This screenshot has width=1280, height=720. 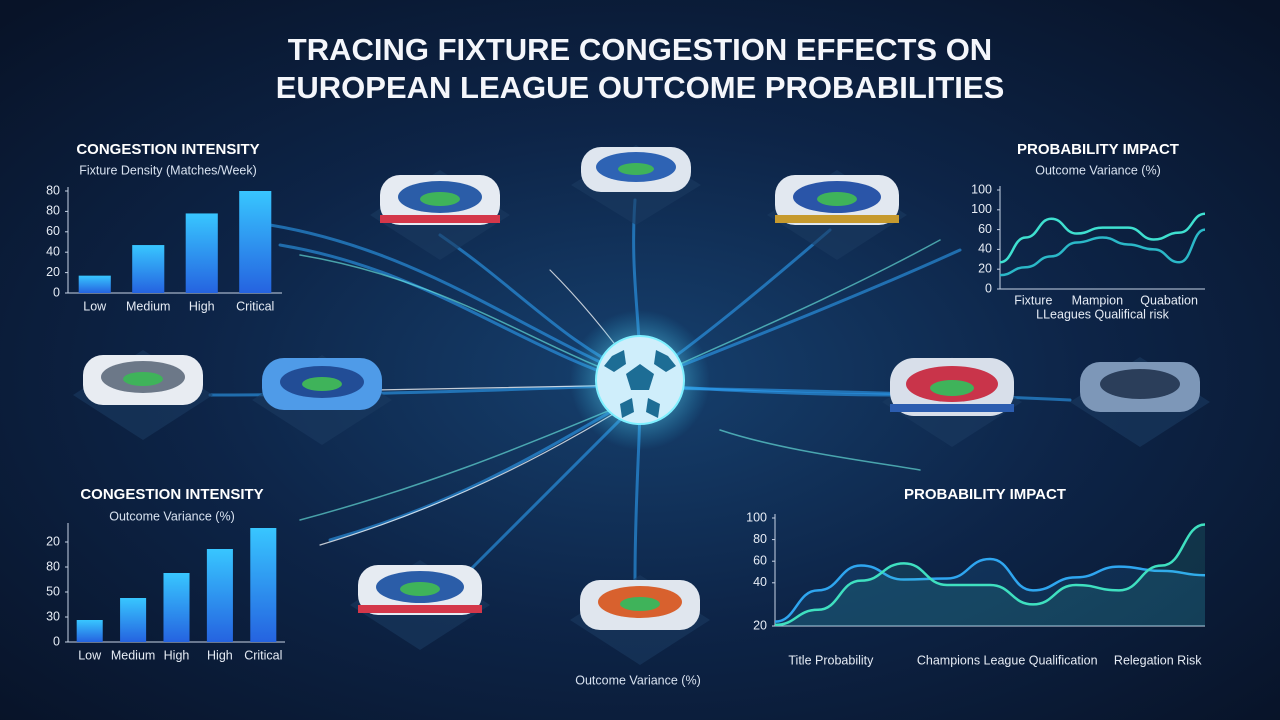 What do you see at coordinates (53, 591) in the screenshot?
I see `y-tick-label: 50` at bounding box center [53, 591].